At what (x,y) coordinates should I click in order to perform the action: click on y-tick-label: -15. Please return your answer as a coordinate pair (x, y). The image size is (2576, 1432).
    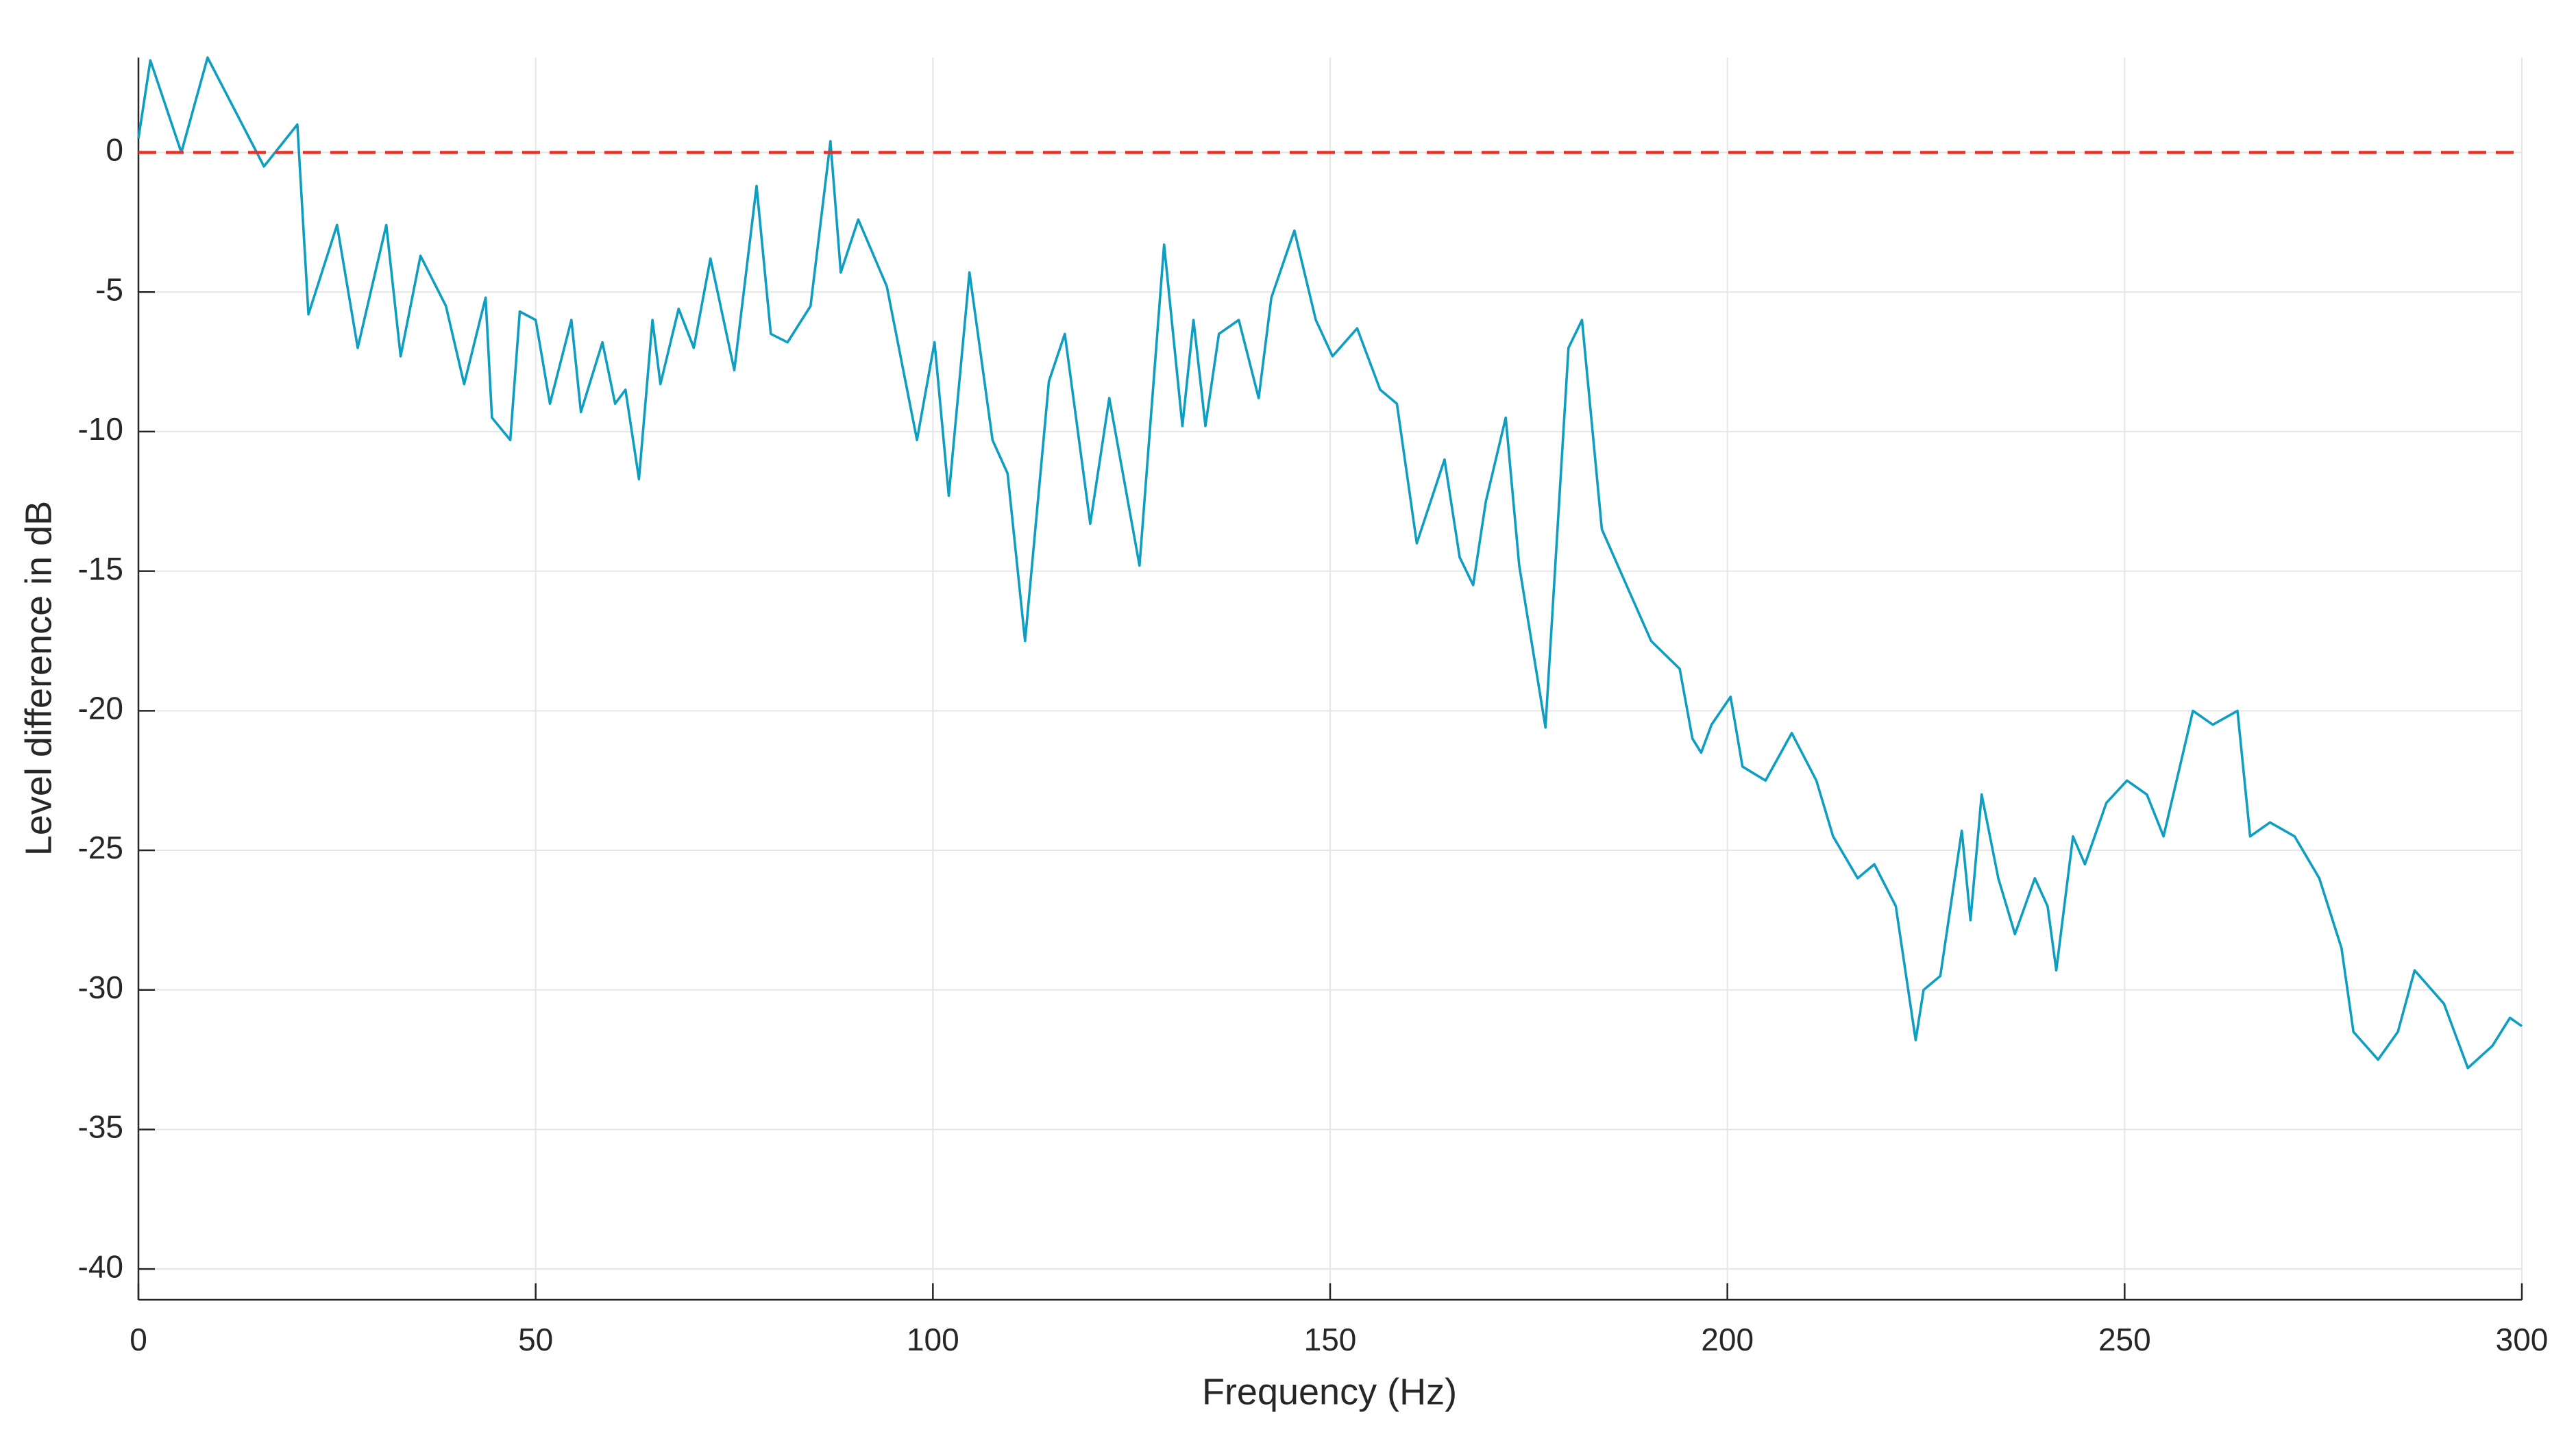
    Looking at the image, I should click on (101, 569).